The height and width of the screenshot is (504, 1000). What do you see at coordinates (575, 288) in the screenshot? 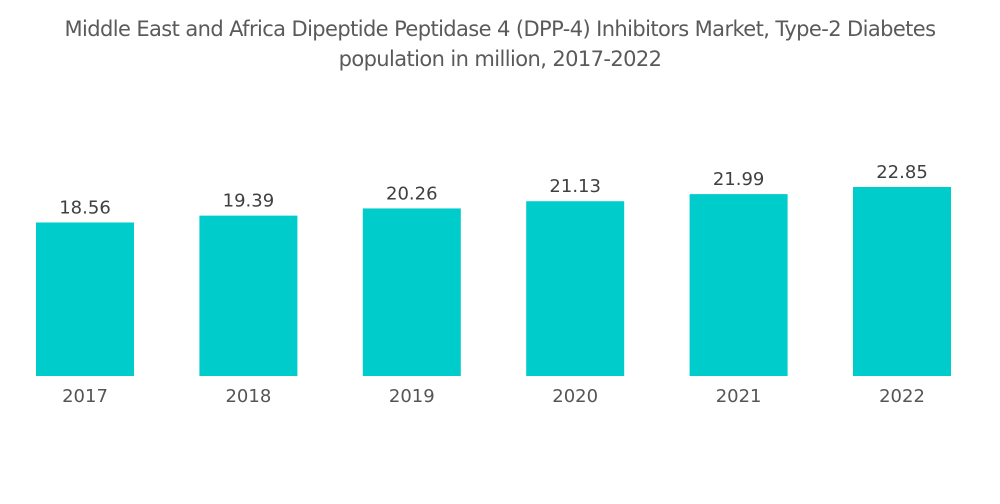
I see `bar-2020` at bounding box center [575, 288].